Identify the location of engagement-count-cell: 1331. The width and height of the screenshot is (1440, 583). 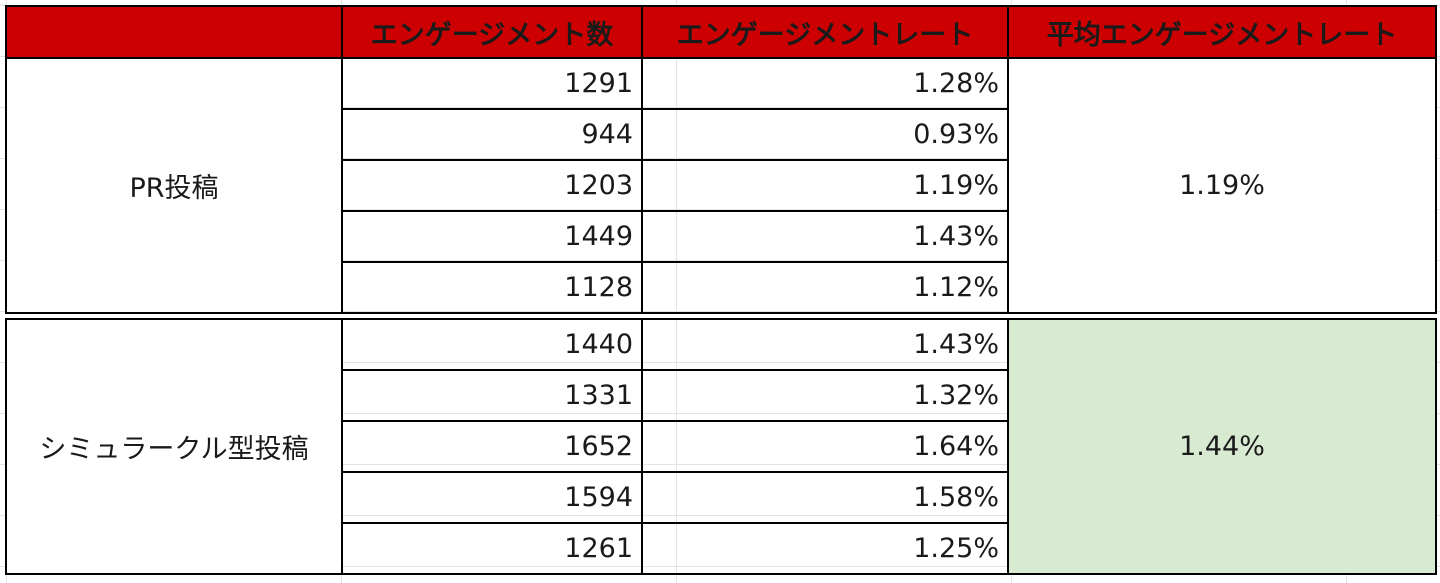
(492, 395).